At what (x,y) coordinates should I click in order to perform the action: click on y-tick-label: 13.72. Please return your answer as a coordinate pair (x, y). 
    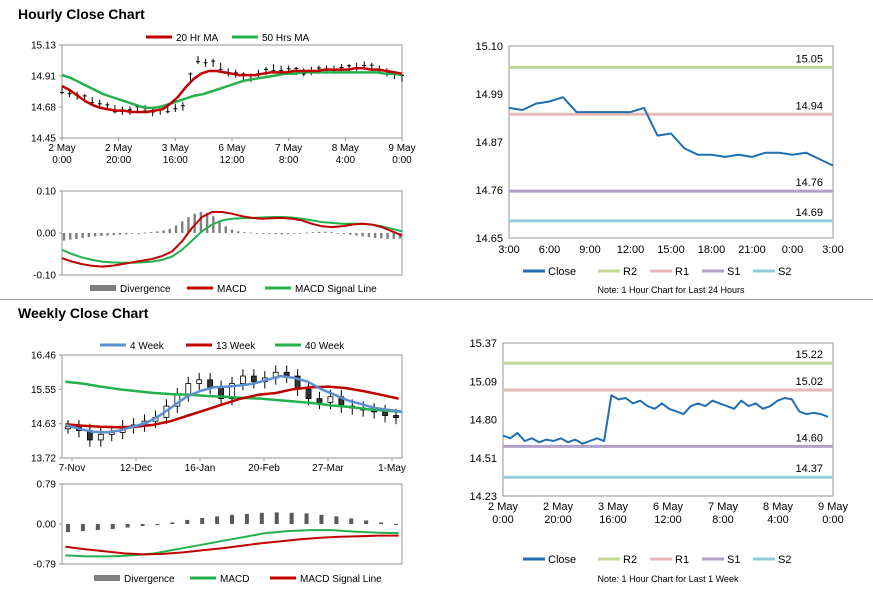
    Looking at the image, I should click on (43, 459).